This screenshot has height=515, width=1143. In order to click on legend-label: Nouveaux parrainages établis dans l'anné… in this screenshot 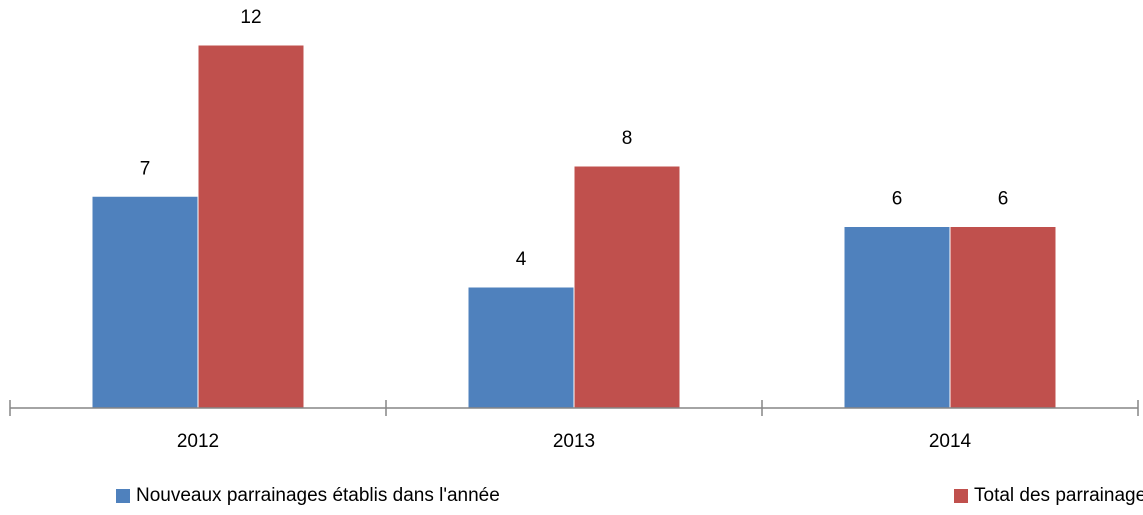, I will do `click(318, 495)`.